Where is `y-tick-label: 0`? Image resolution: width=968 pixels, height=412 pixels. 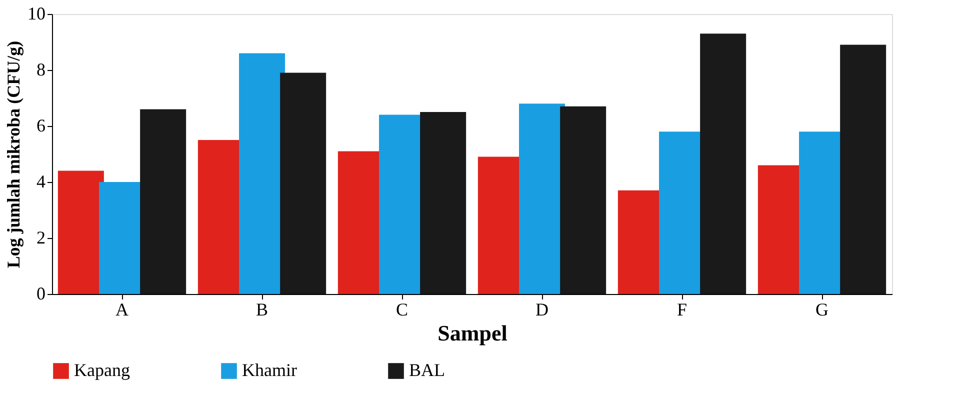 y-tick-label: 0 is located at coordinates (41, 294).